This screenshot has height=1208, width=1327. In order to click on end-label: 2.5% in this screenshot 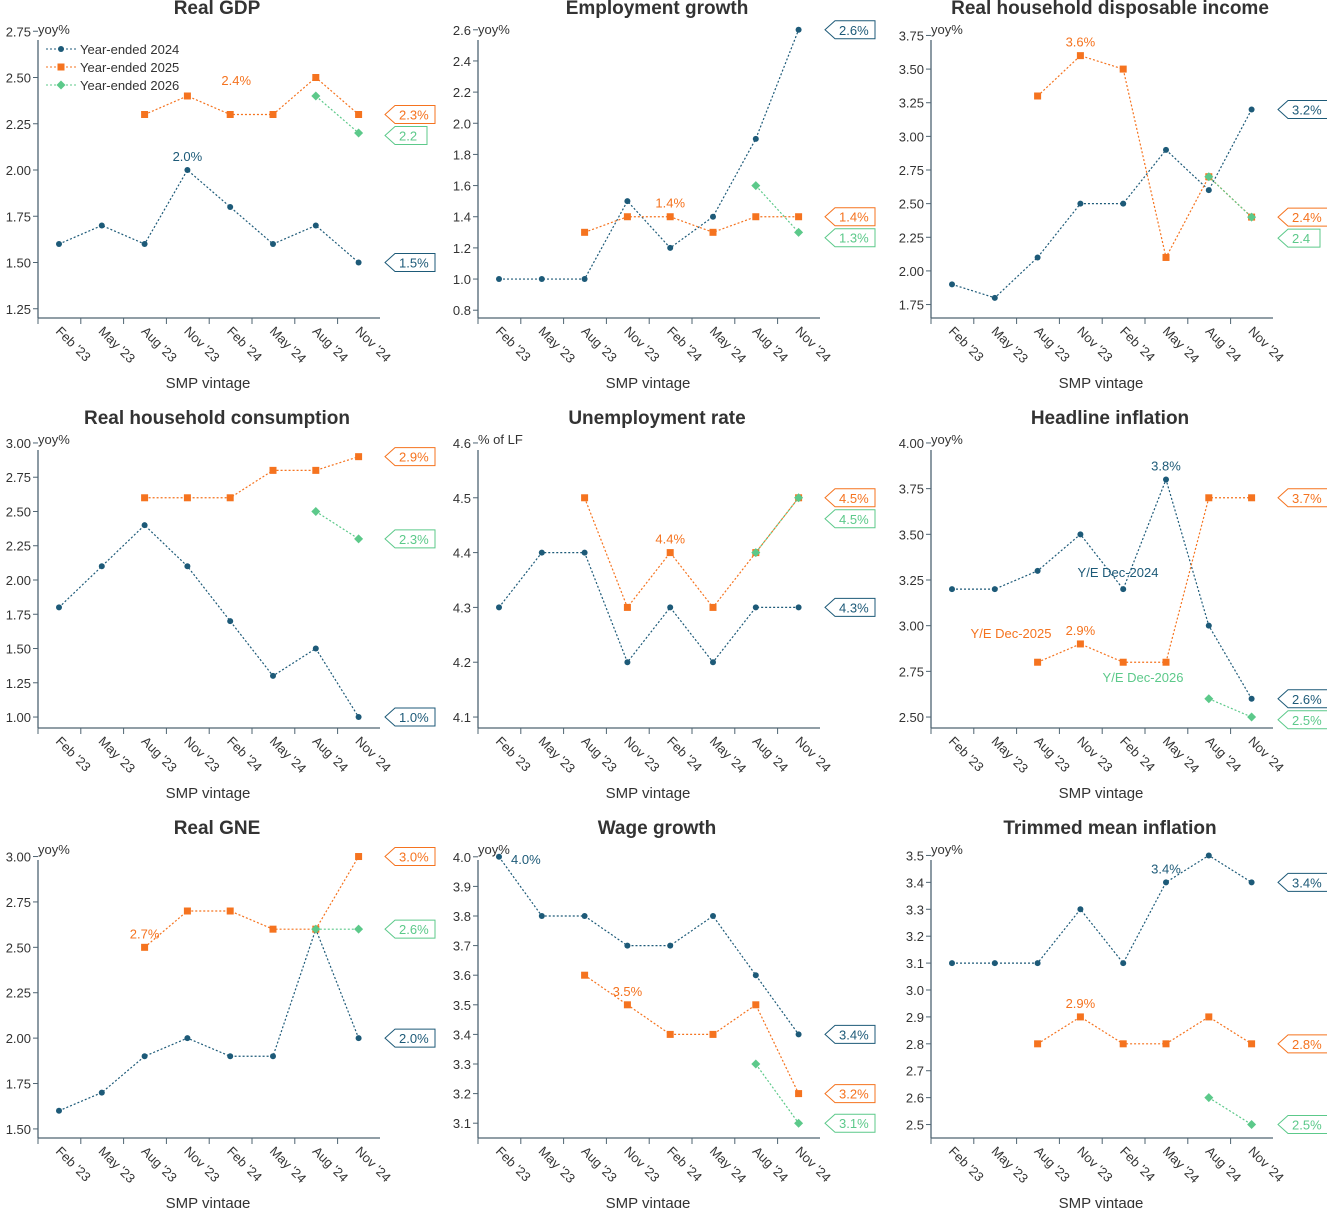, I will do `click(1307, 1125)`.